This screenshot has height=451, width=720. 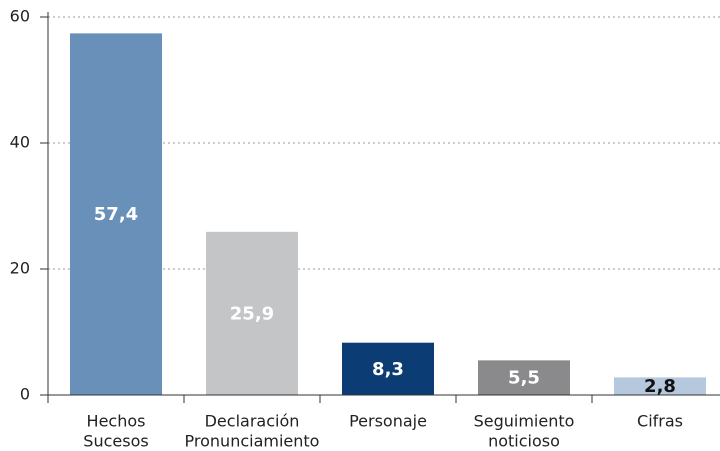 What do you see at coordinates (20, 268) in the screenshot?
I see `y-tick-label: 20` at bounding box center [20, 268].